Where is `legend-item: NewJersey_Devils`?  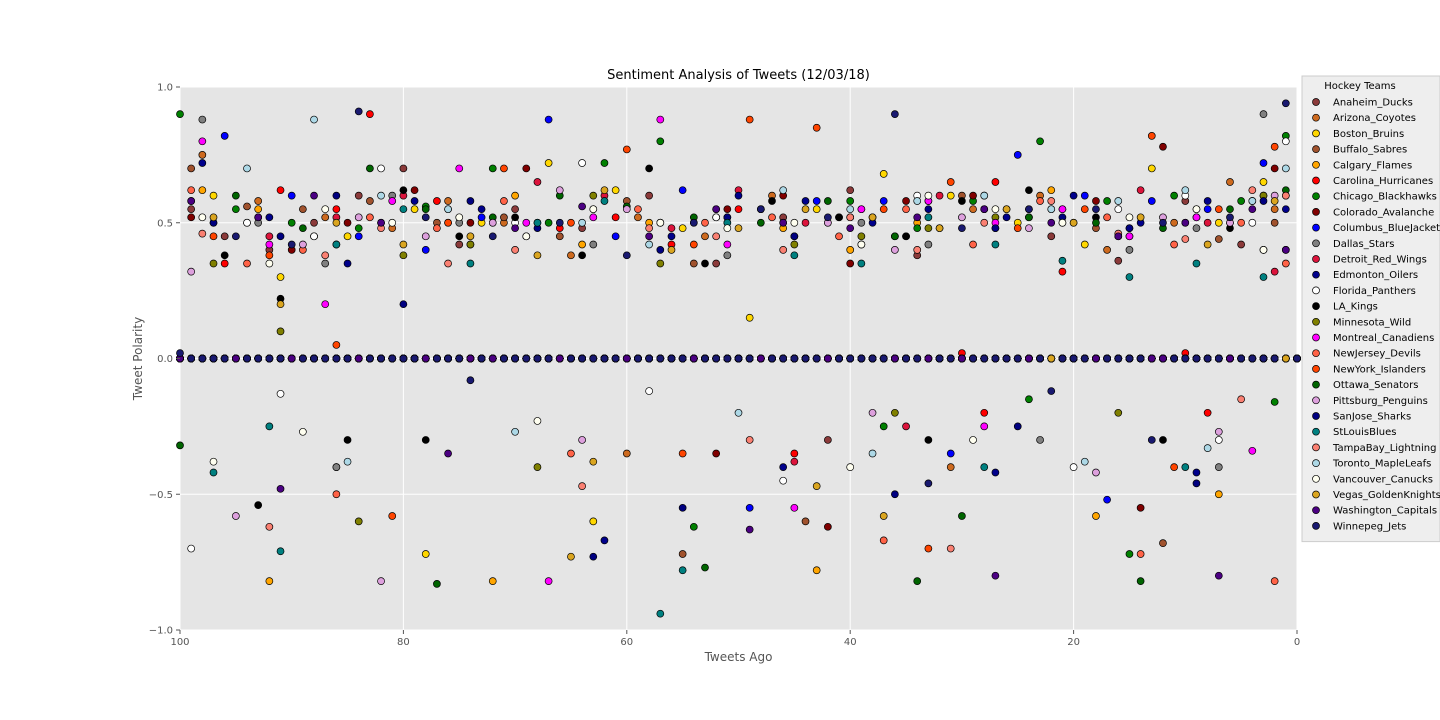 legend-item: NewJersey_Devils is located at coordinates (1366, 354).